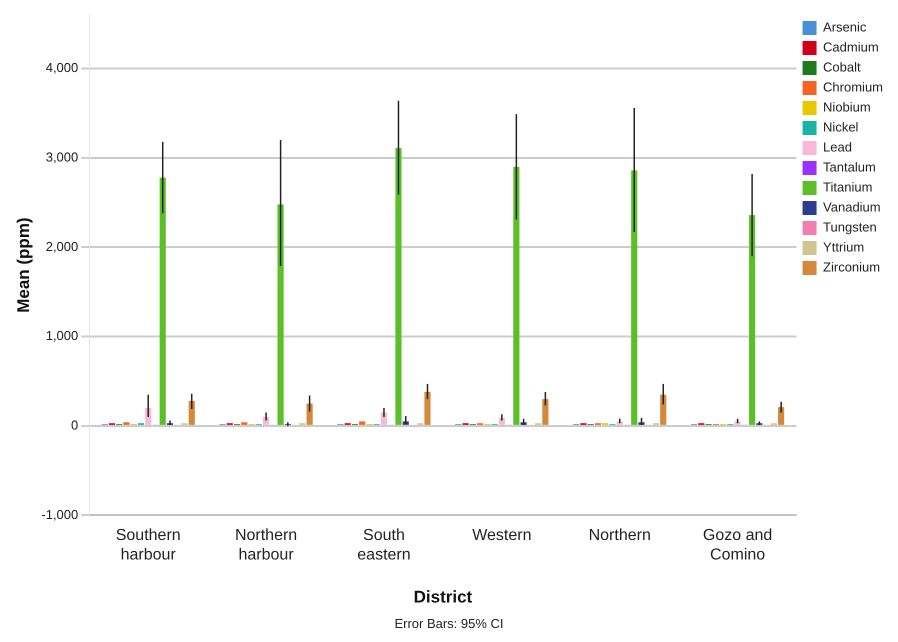 Image resolution: width=898 pixels, height=642 pixels. Describe the element at coordinates (443, 596) in the screenshot. I see `x-axis-title: District` at that location.